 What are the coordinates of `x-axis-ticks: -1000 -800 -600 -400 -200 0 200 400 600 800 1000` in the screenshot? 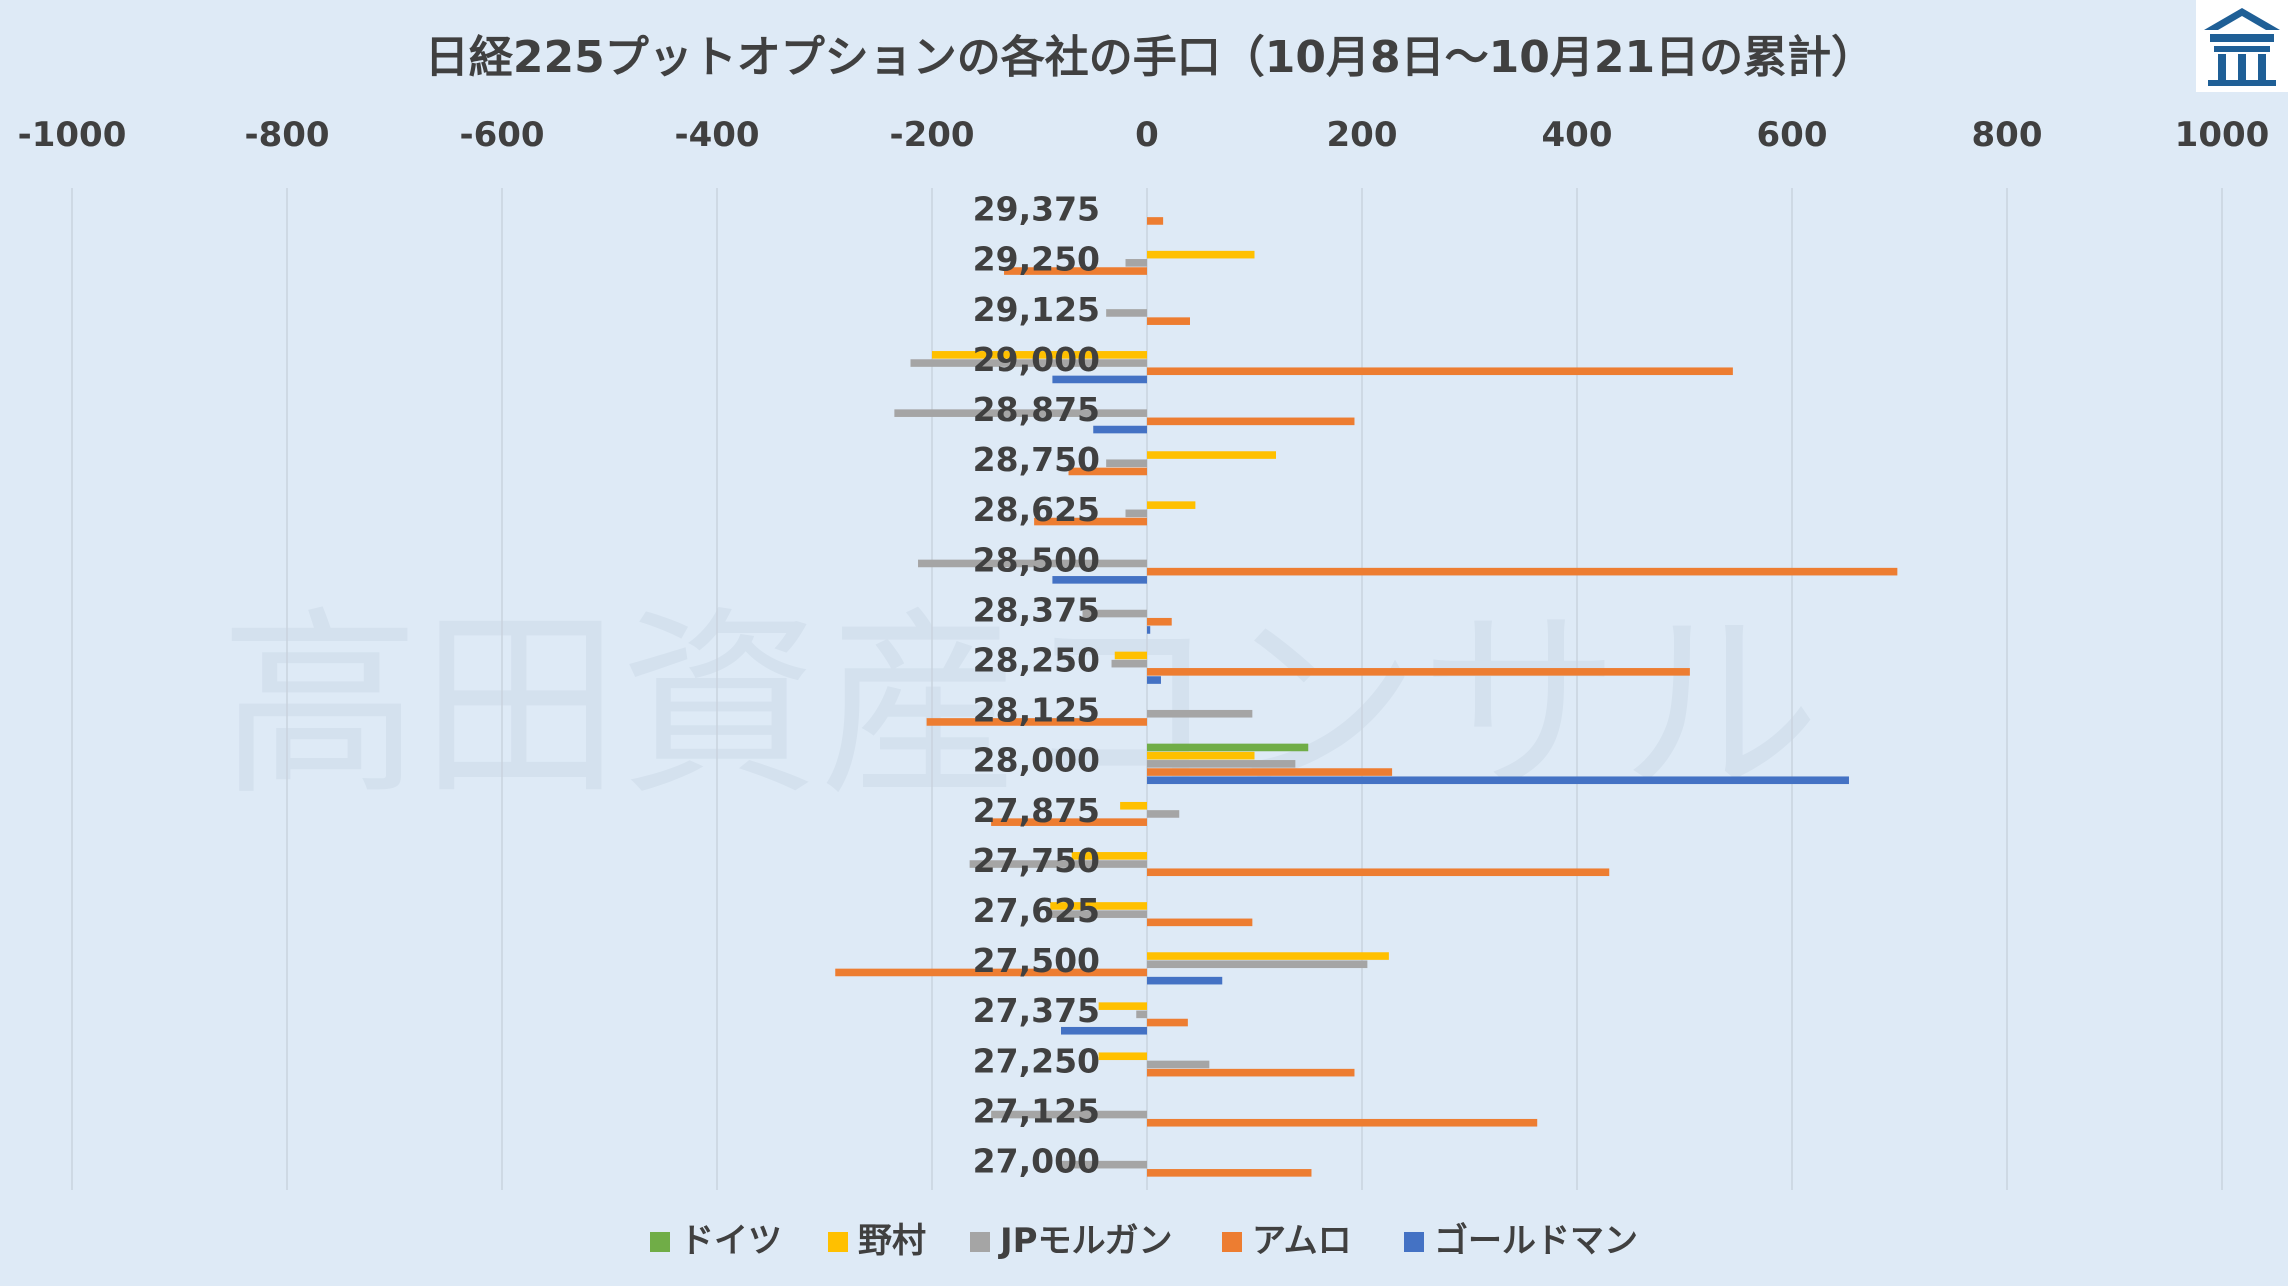 It's located at (1144, 135).